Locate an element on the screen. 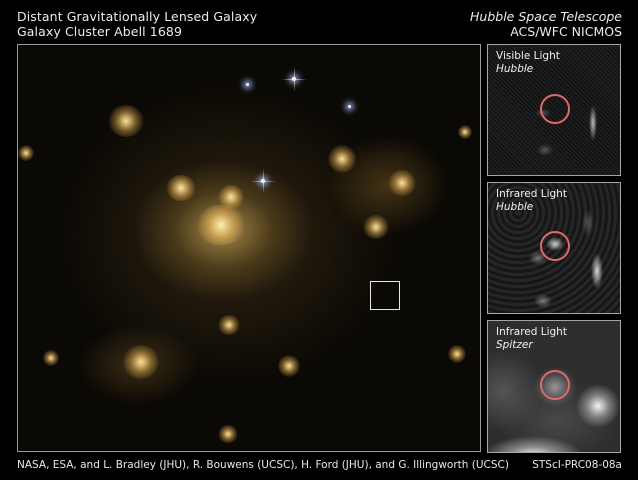 This screenshot has width=638, height=480. panel-infrared-hubble: Infrared Light Hubble is located at coordinates (554, 248).